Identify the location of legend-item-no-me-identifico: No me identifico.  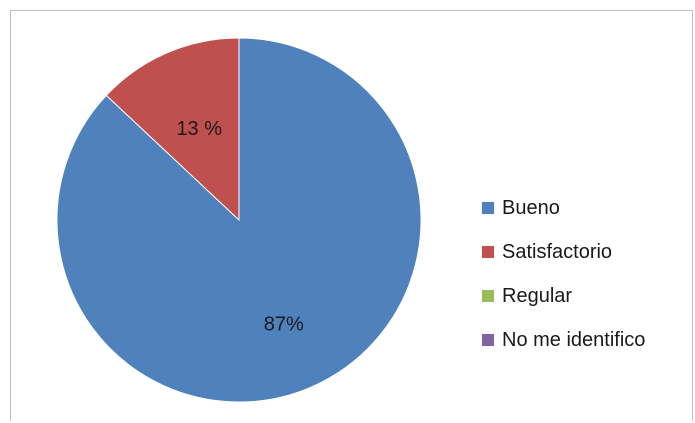
(587, 340).